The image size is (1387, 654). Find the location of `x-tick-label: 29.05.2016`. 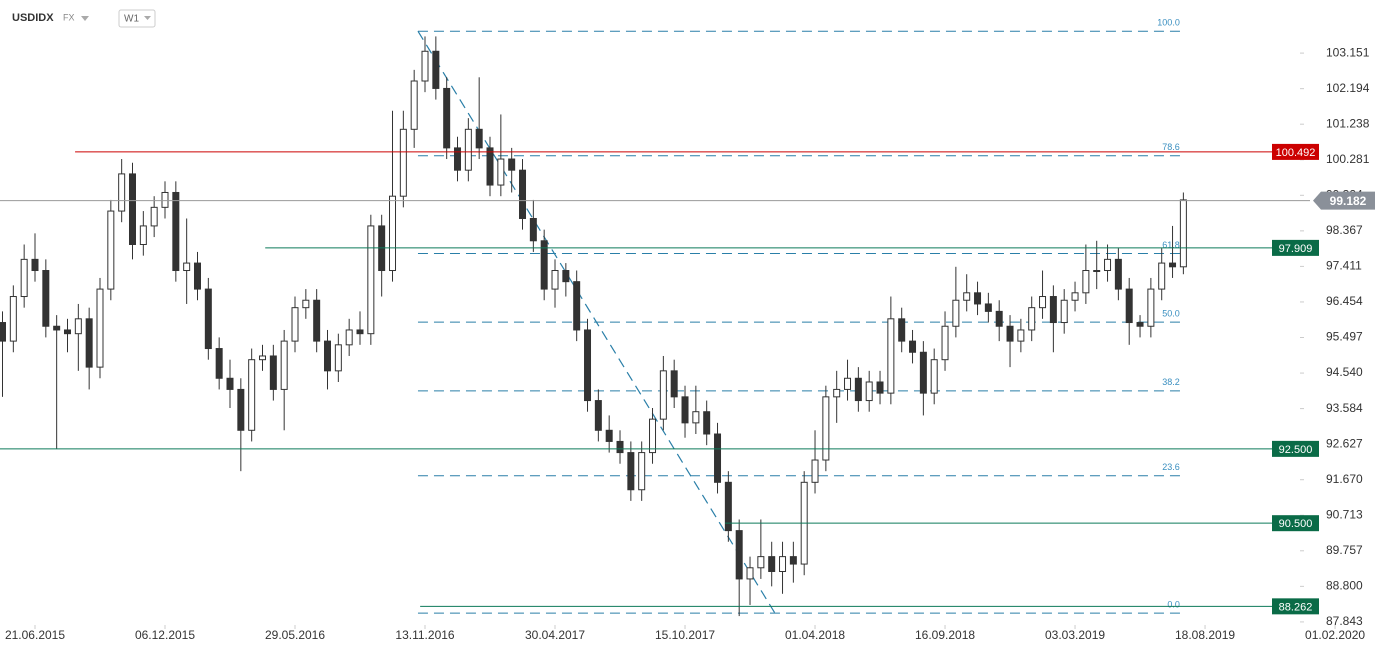

x-tick-label: 29.05.2016 is located at coordinates (295, 635).